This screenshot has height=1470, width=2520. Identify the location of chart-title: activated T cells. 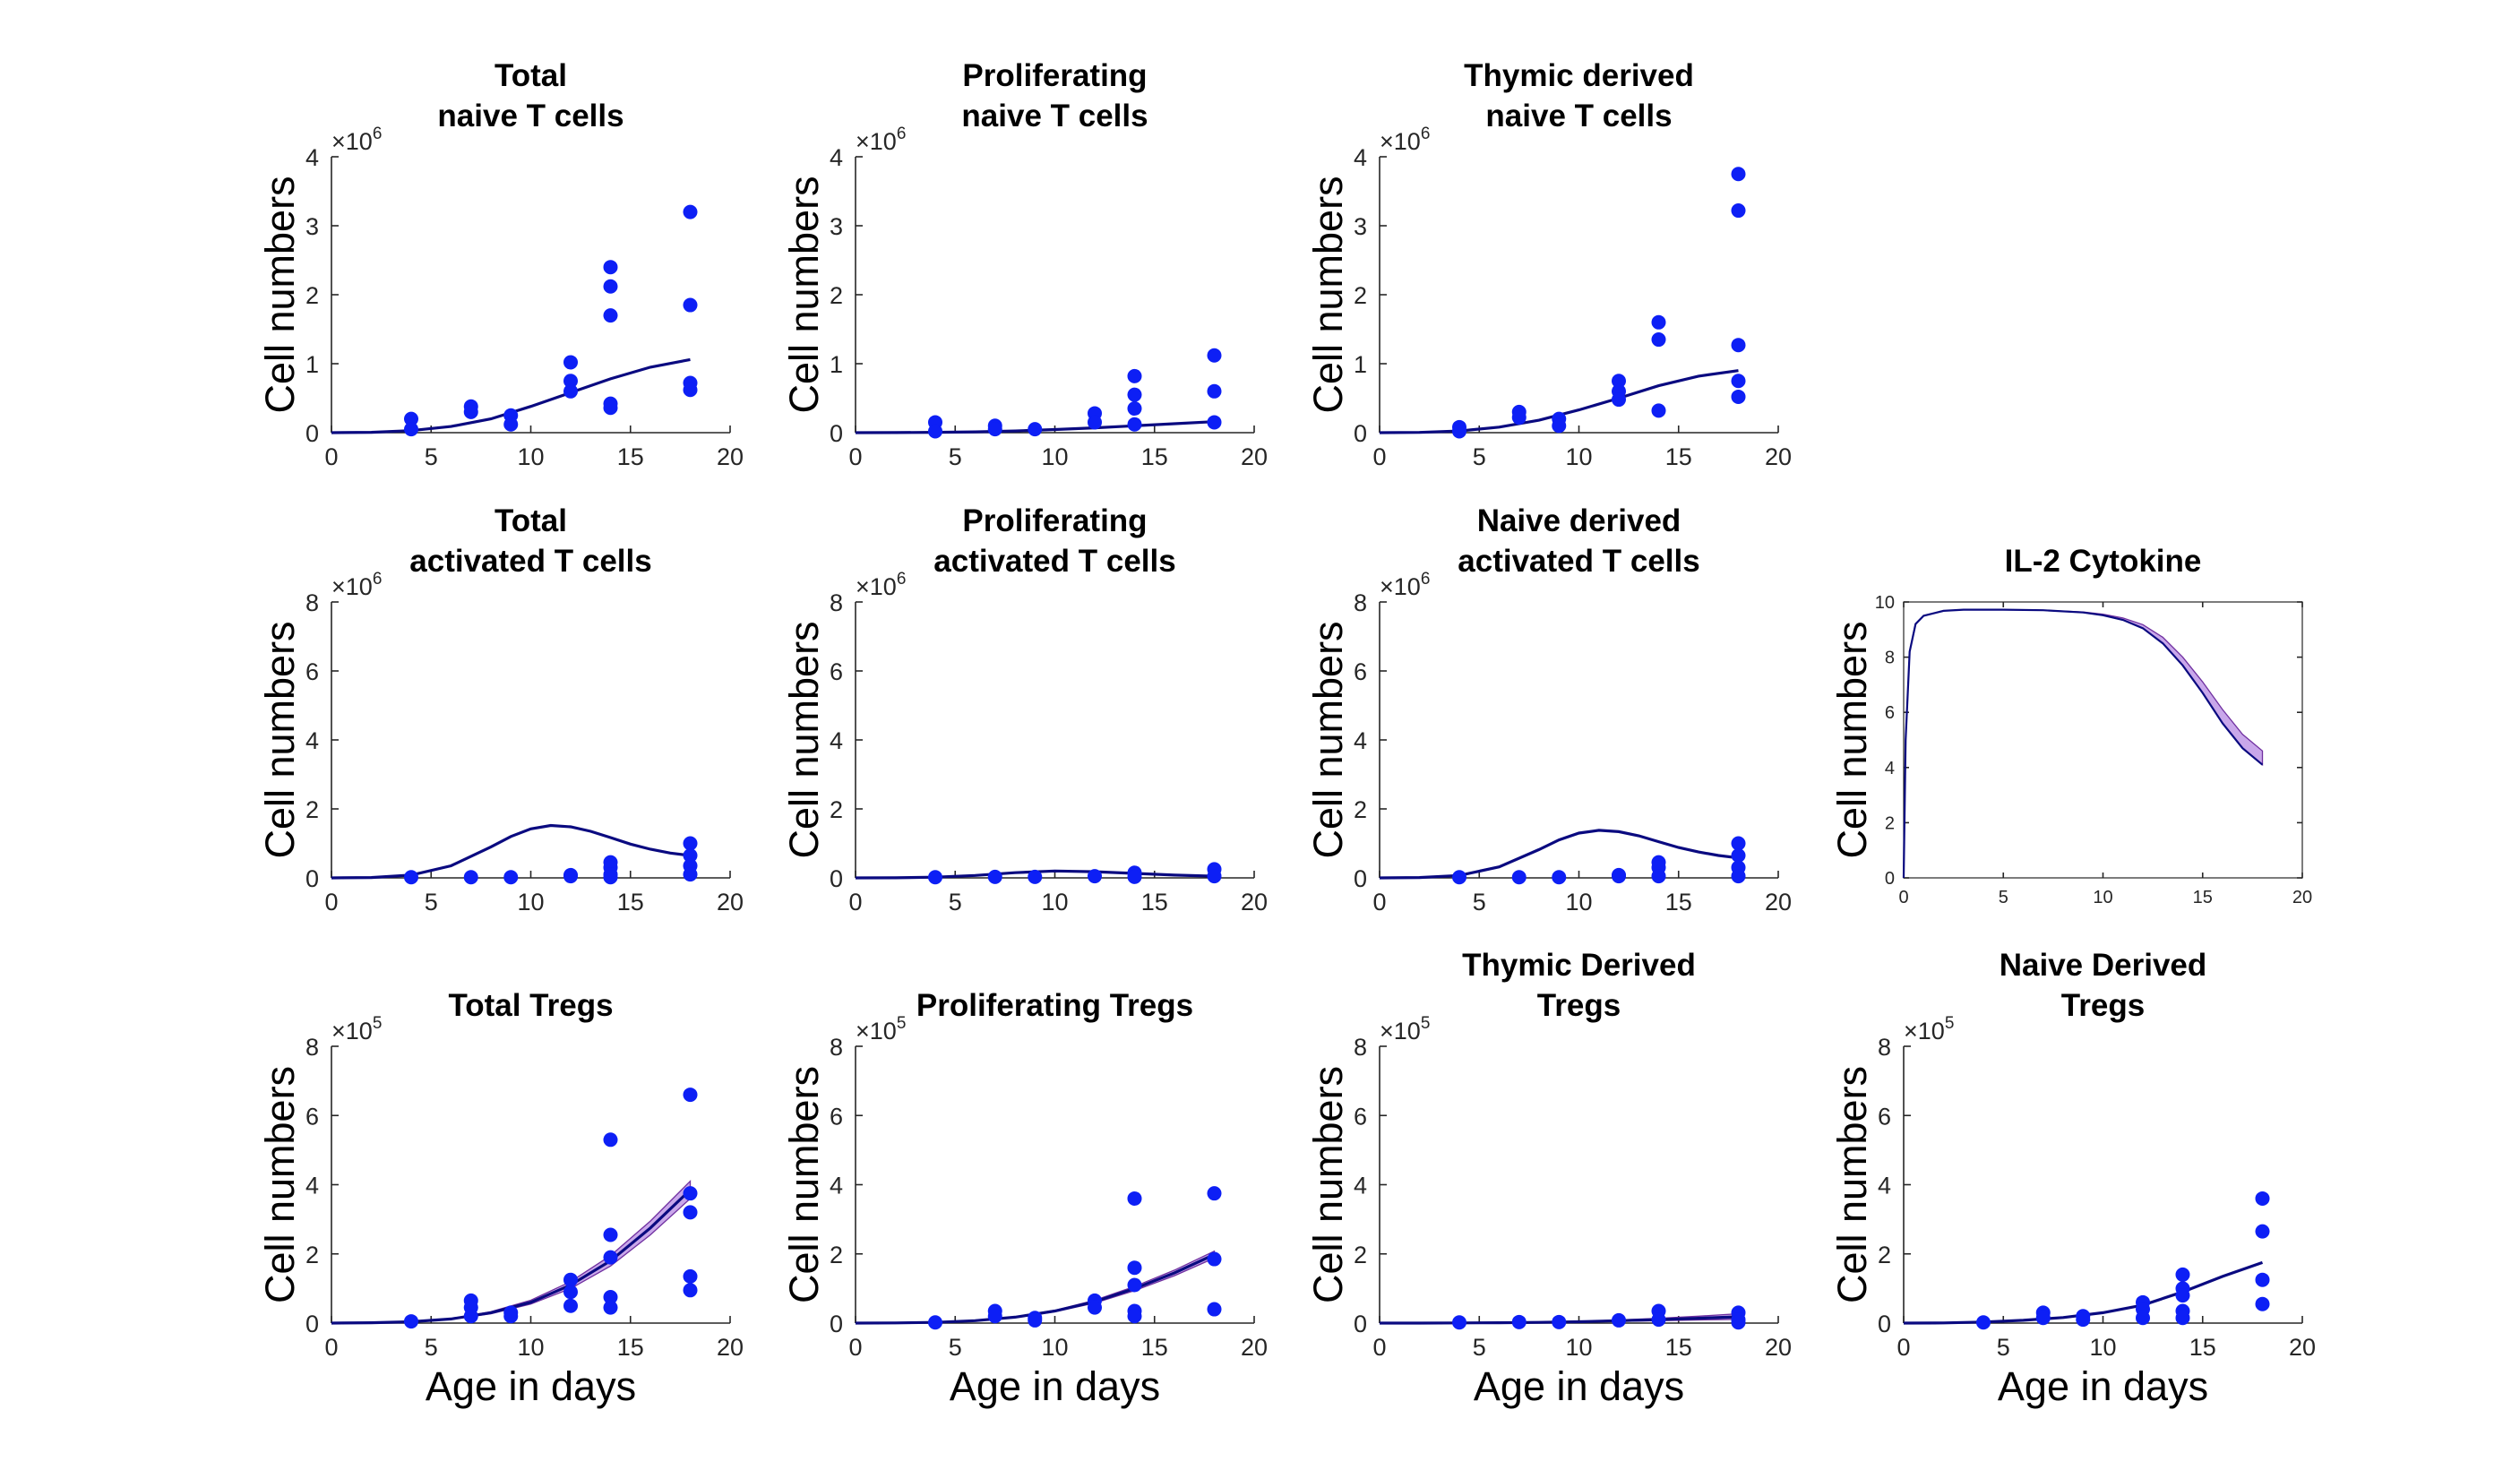
(1054, 562).